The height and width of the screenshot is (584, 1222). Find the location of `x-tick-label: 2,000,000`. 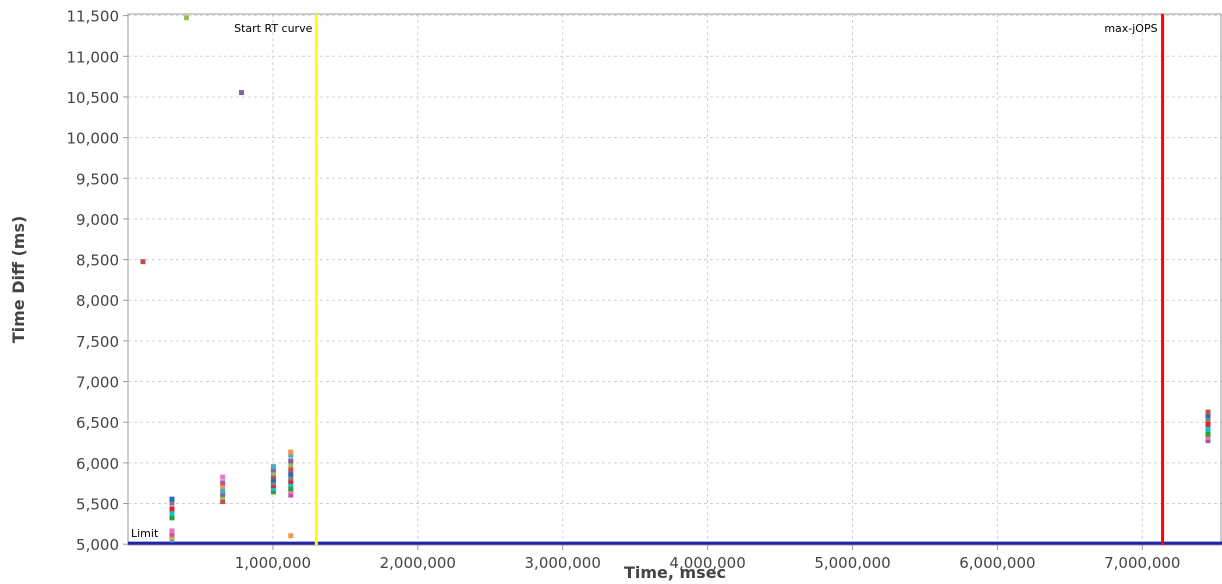

x-tick-label: 2,000,000 is located at coordinates (418, 563).